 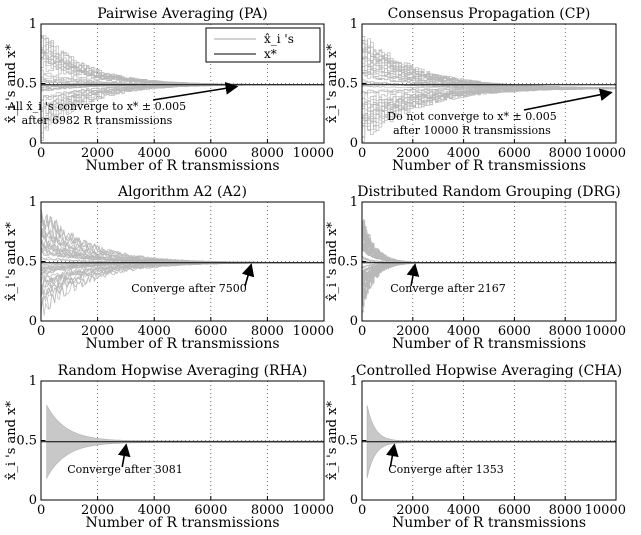 I want to click on annotation-text: All x̂_i 's converge to x* ± 0.005, so click(x=96, y=106).